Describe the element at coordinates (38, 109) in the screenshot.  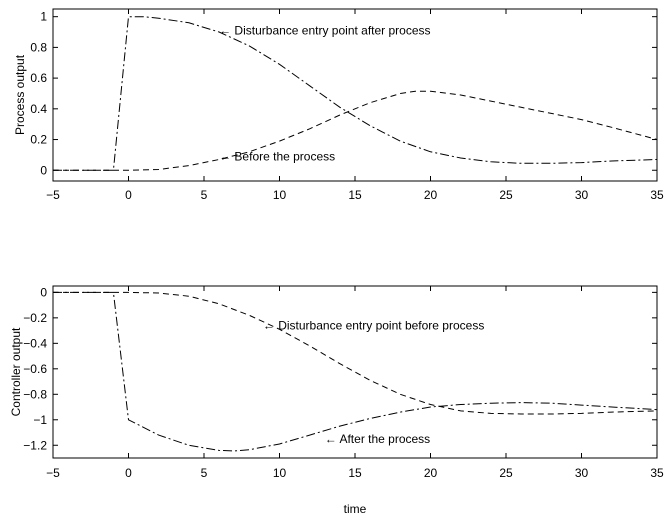
I see `y-tick-label: 0.4` at that location.